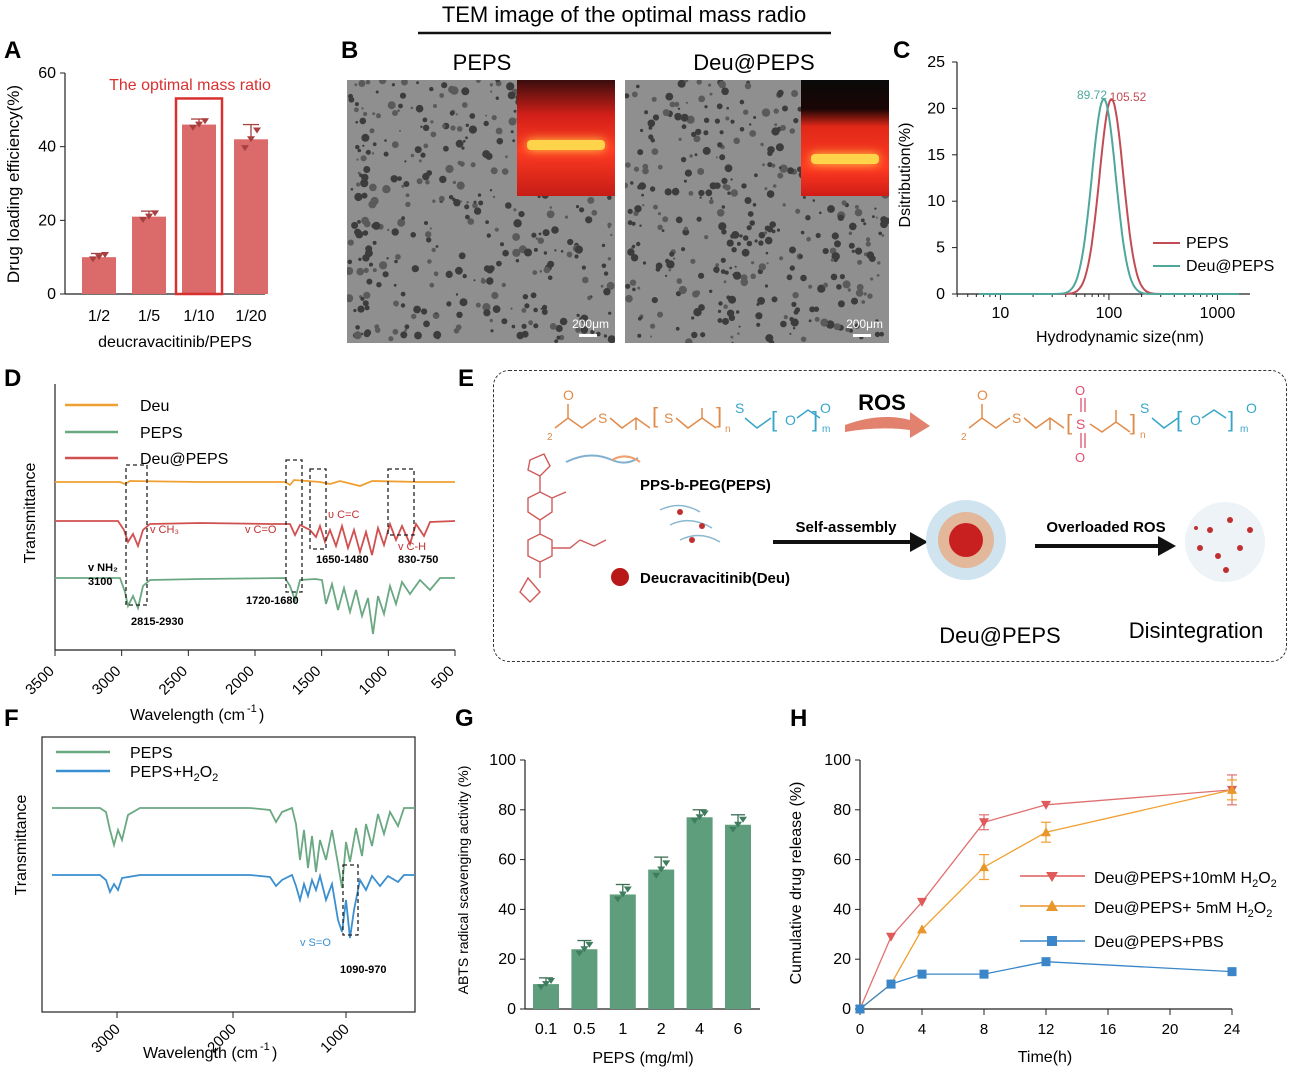 The image size is (1299, 1071). I want to click on panel-f-ylabel: Transmittance, so click(21, 845).